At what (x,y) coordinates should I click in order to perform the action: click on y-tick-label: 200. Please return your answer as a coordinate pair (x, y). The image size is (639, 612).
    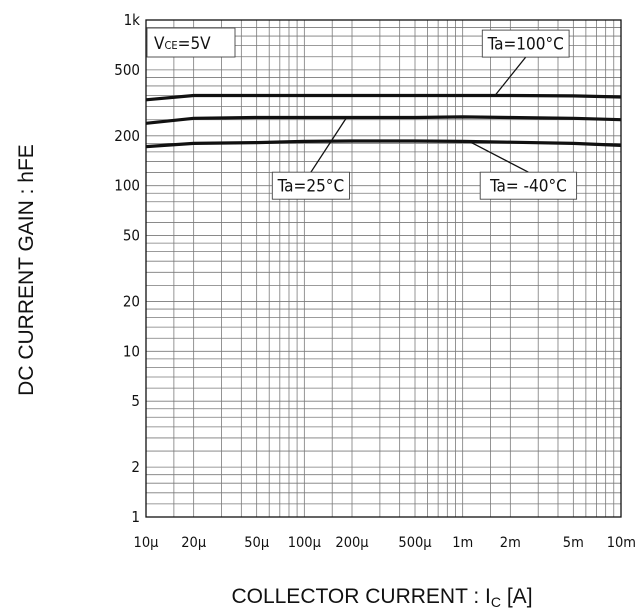
    Looking at the image, I should click on (127, 136).